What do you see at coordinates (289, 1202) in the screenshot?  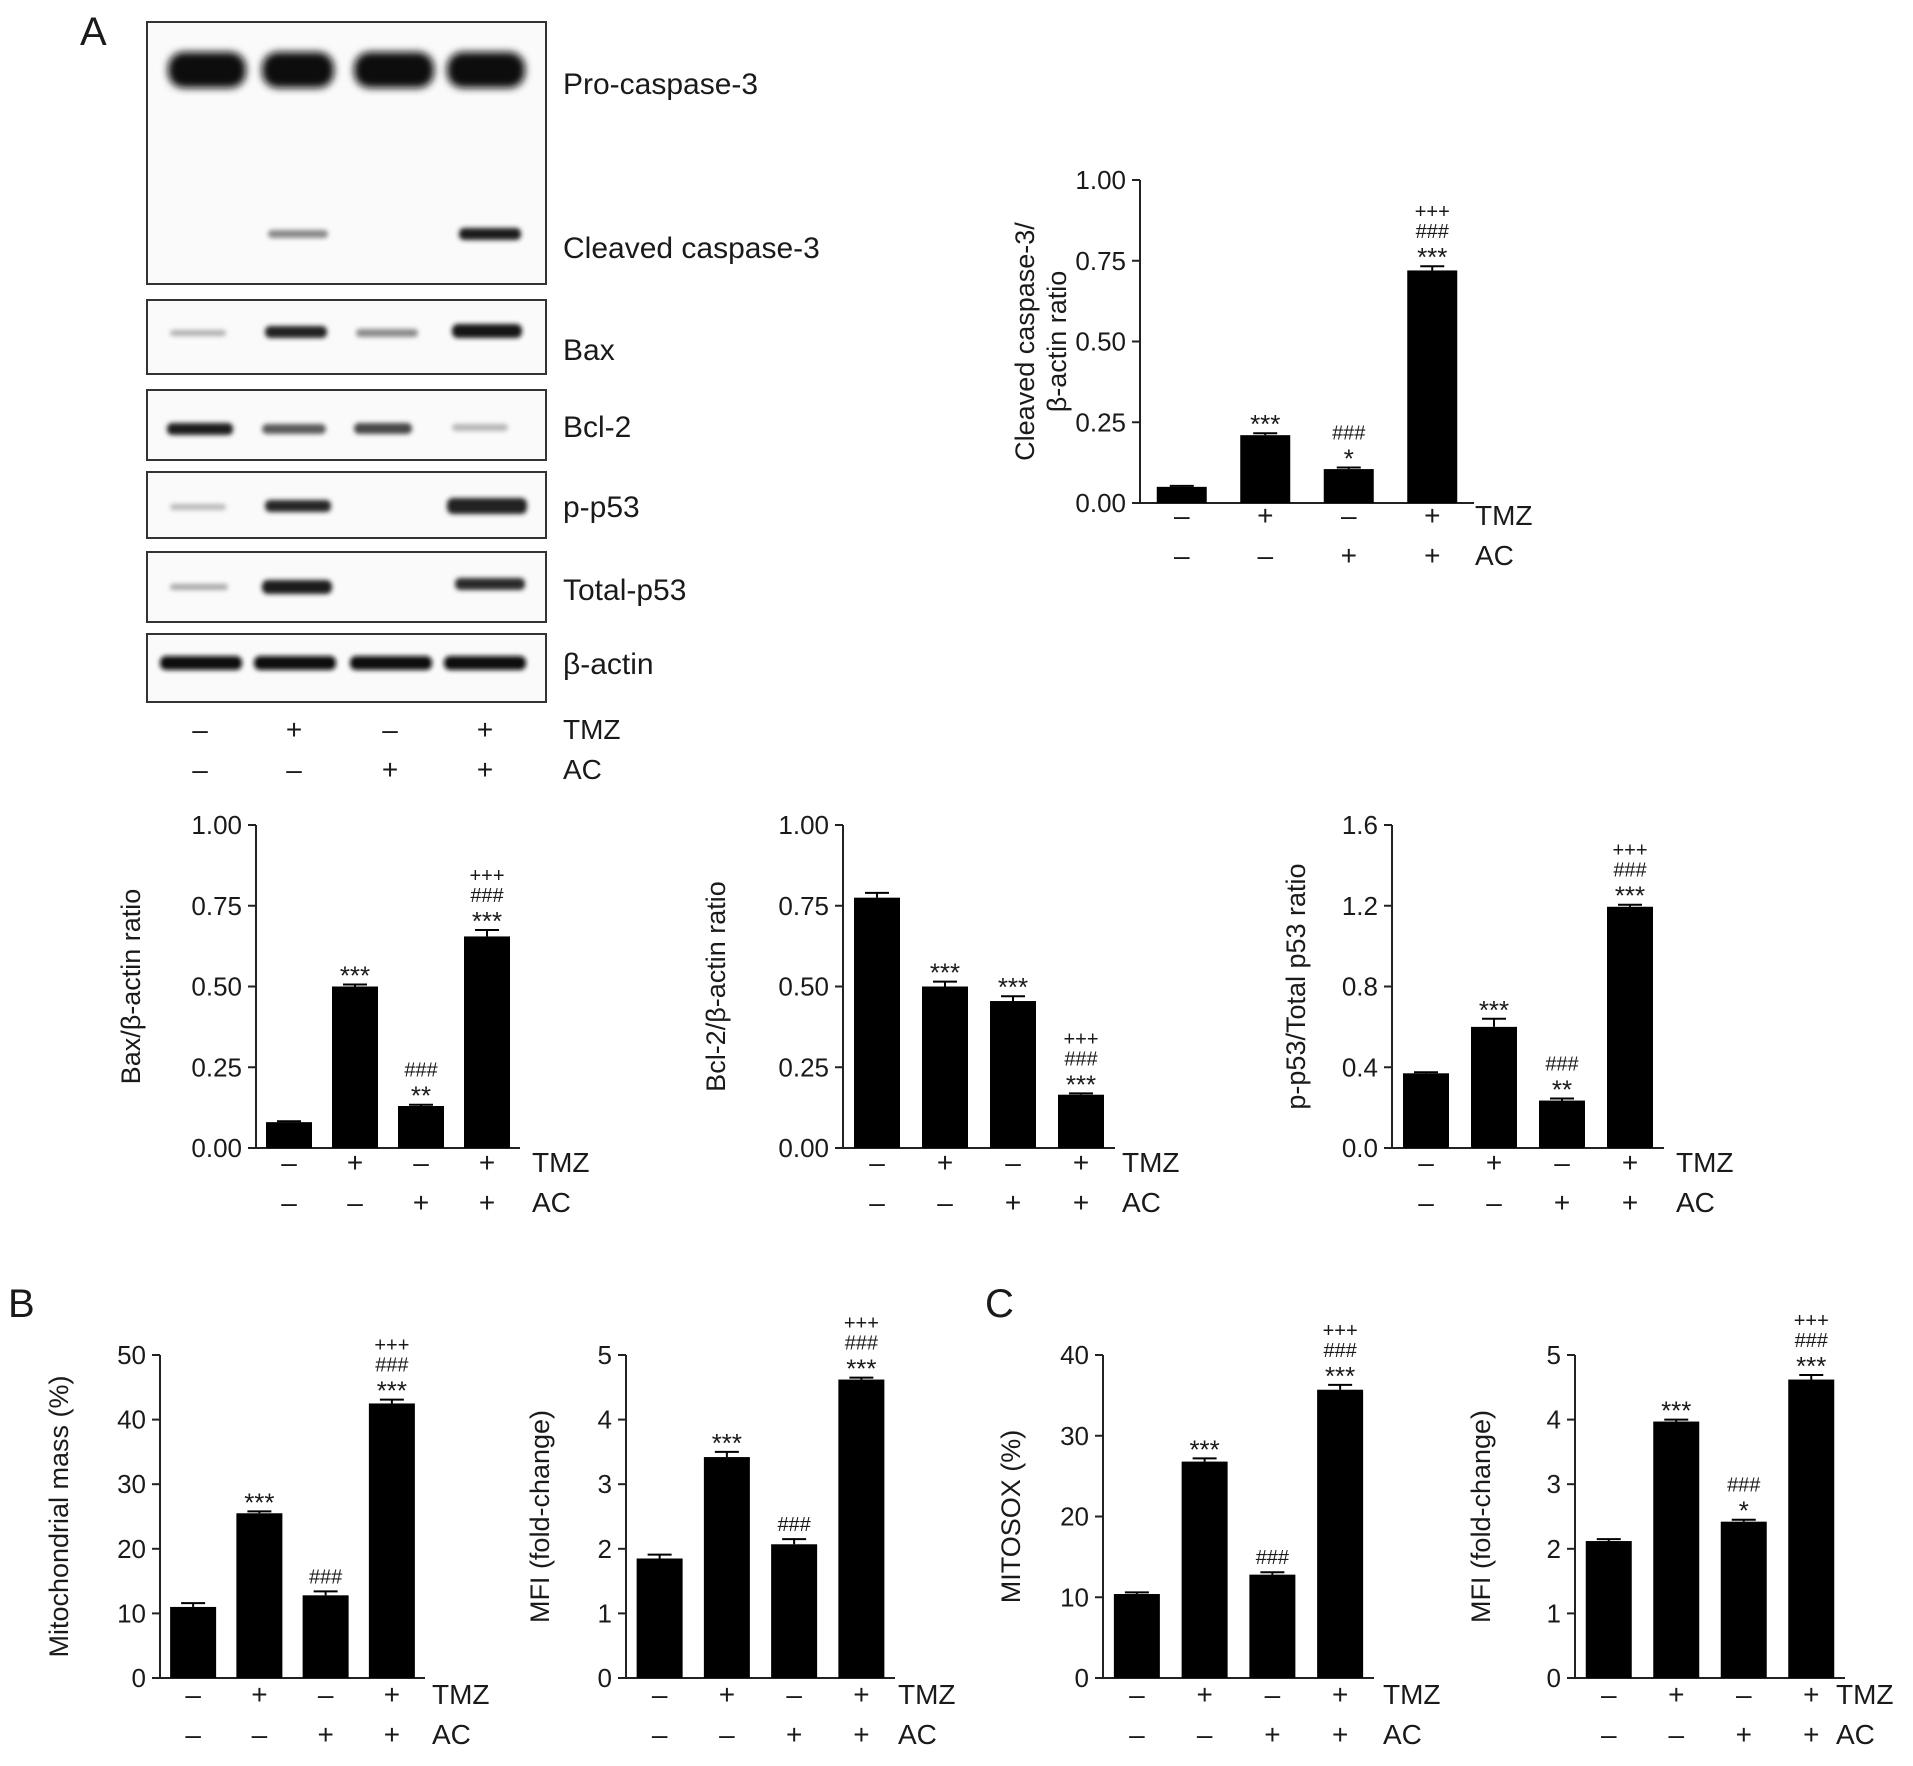 I see `cond-bax-ac-sign: –` at bounding box center [289, 1202].